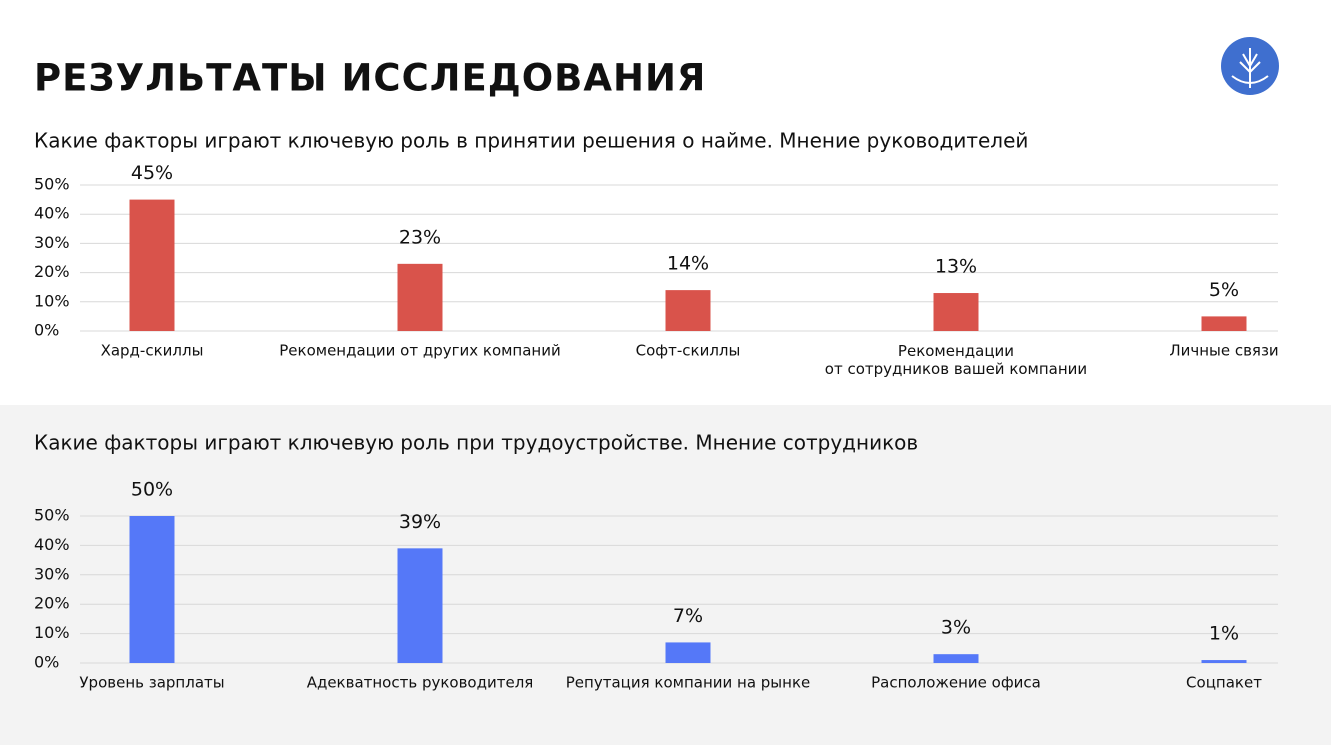 The height and width of the screenshot is (745, 1331). I want to click on logo, so click(1250, 66).